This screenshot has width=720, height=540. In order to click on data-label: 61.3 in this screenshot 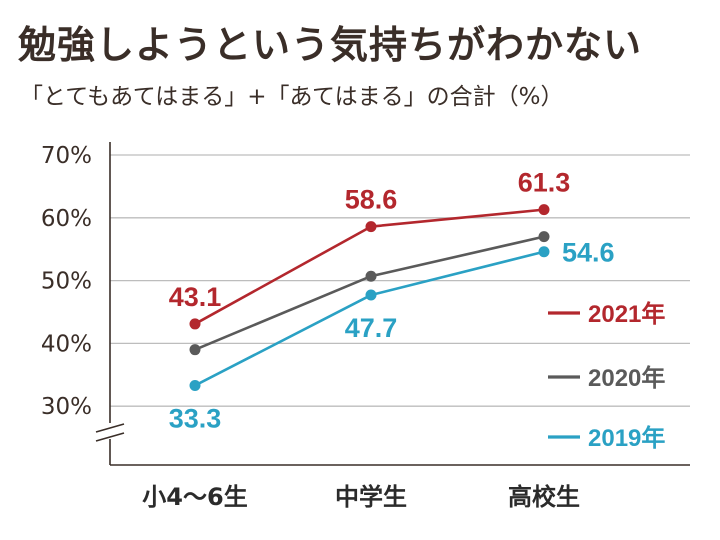, I will do `click(544, 183)`.